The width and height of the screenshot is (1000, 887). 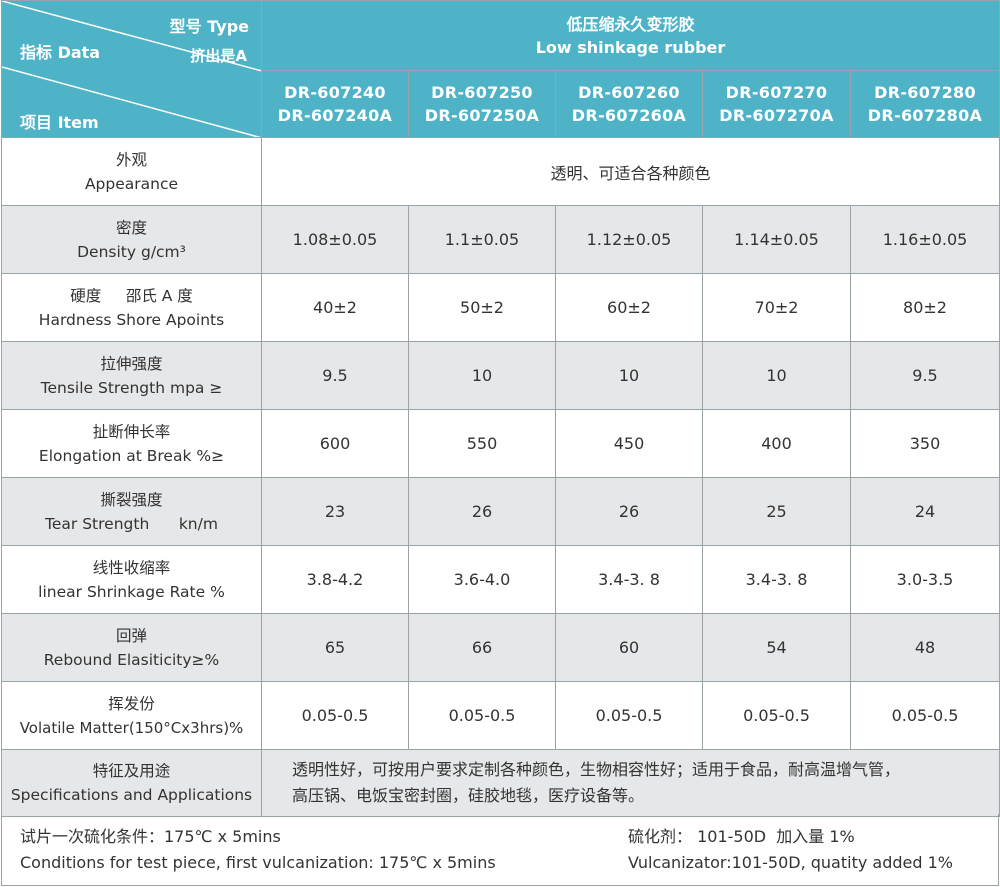 What do you see at coordinates (482, 307) in the screenshot?
I see `value-cell: 50±2` at bounding box center [482, 307].